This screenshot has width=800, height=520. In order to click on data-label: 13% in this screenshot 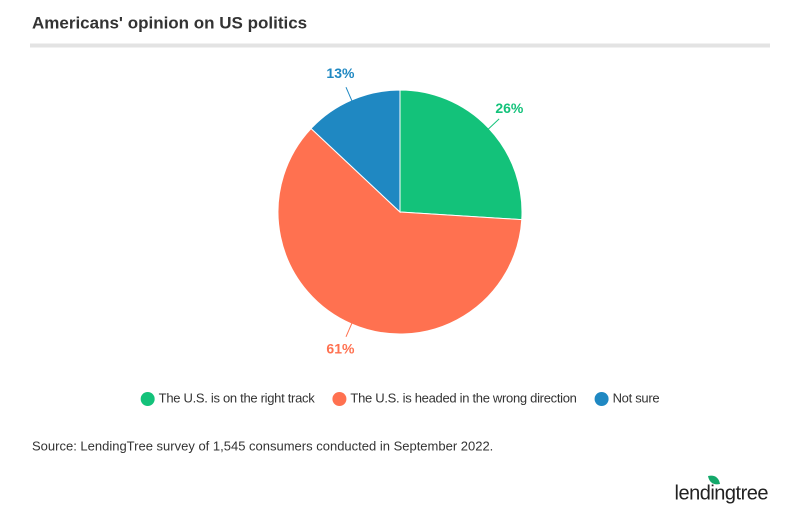, I will do `click(340, 73)`.